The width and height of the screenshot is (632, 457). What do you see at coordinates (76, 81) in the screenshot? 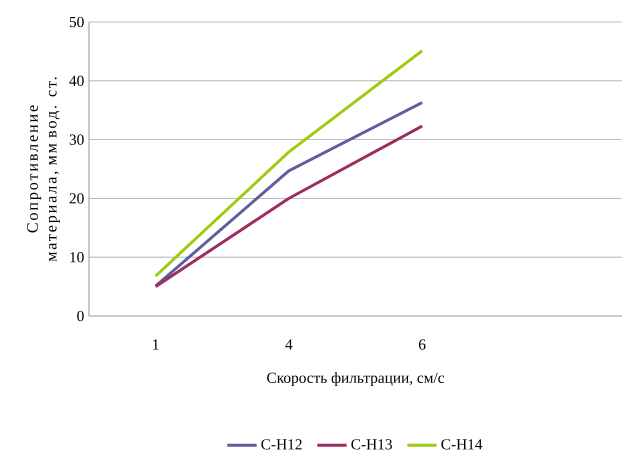
I see `y-tick-label: 40` at bounding box center [76, 81].